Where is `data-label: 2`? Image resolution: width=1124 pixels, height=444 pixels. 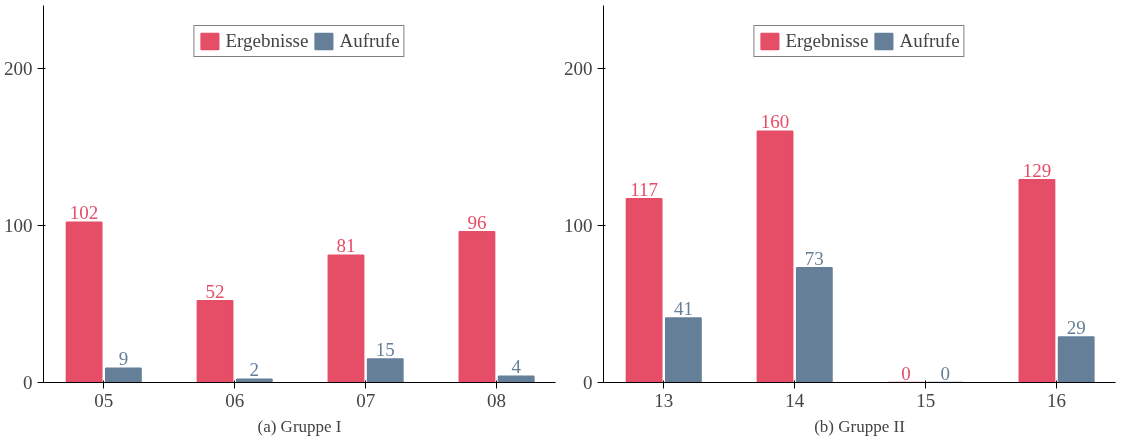
data-label: 2 is located at coordinates (254, 370).